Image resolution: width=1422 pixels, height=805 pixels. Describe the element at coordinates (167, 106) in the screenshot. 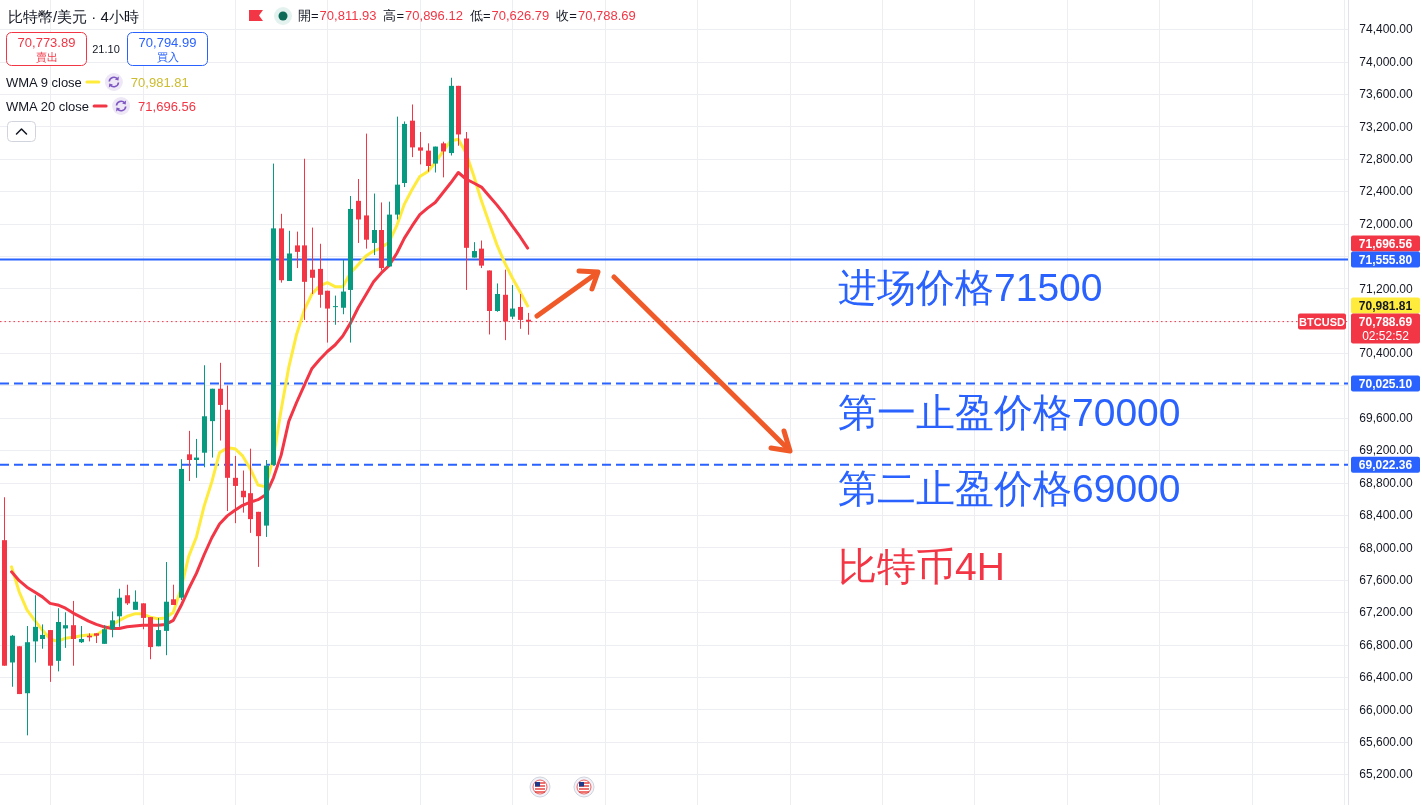

I see `annotation: 71,696.56` at that location.